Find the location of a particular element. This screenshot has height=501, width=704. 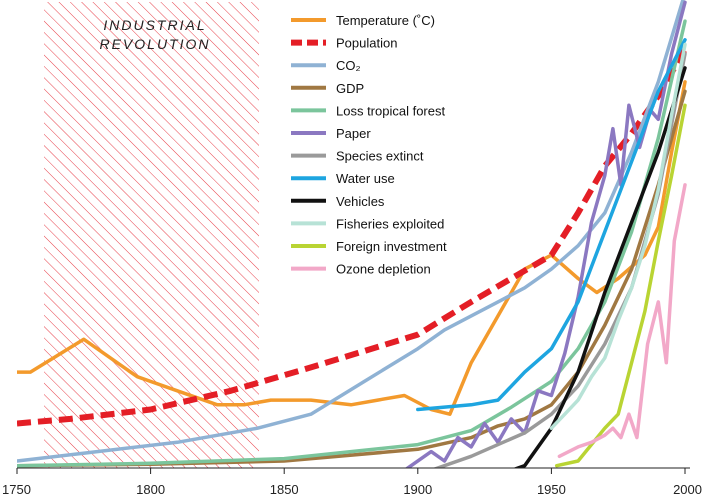

legend-item-loss-tropical-forest: Loss tropical forest is located at coordinates (368, 110).